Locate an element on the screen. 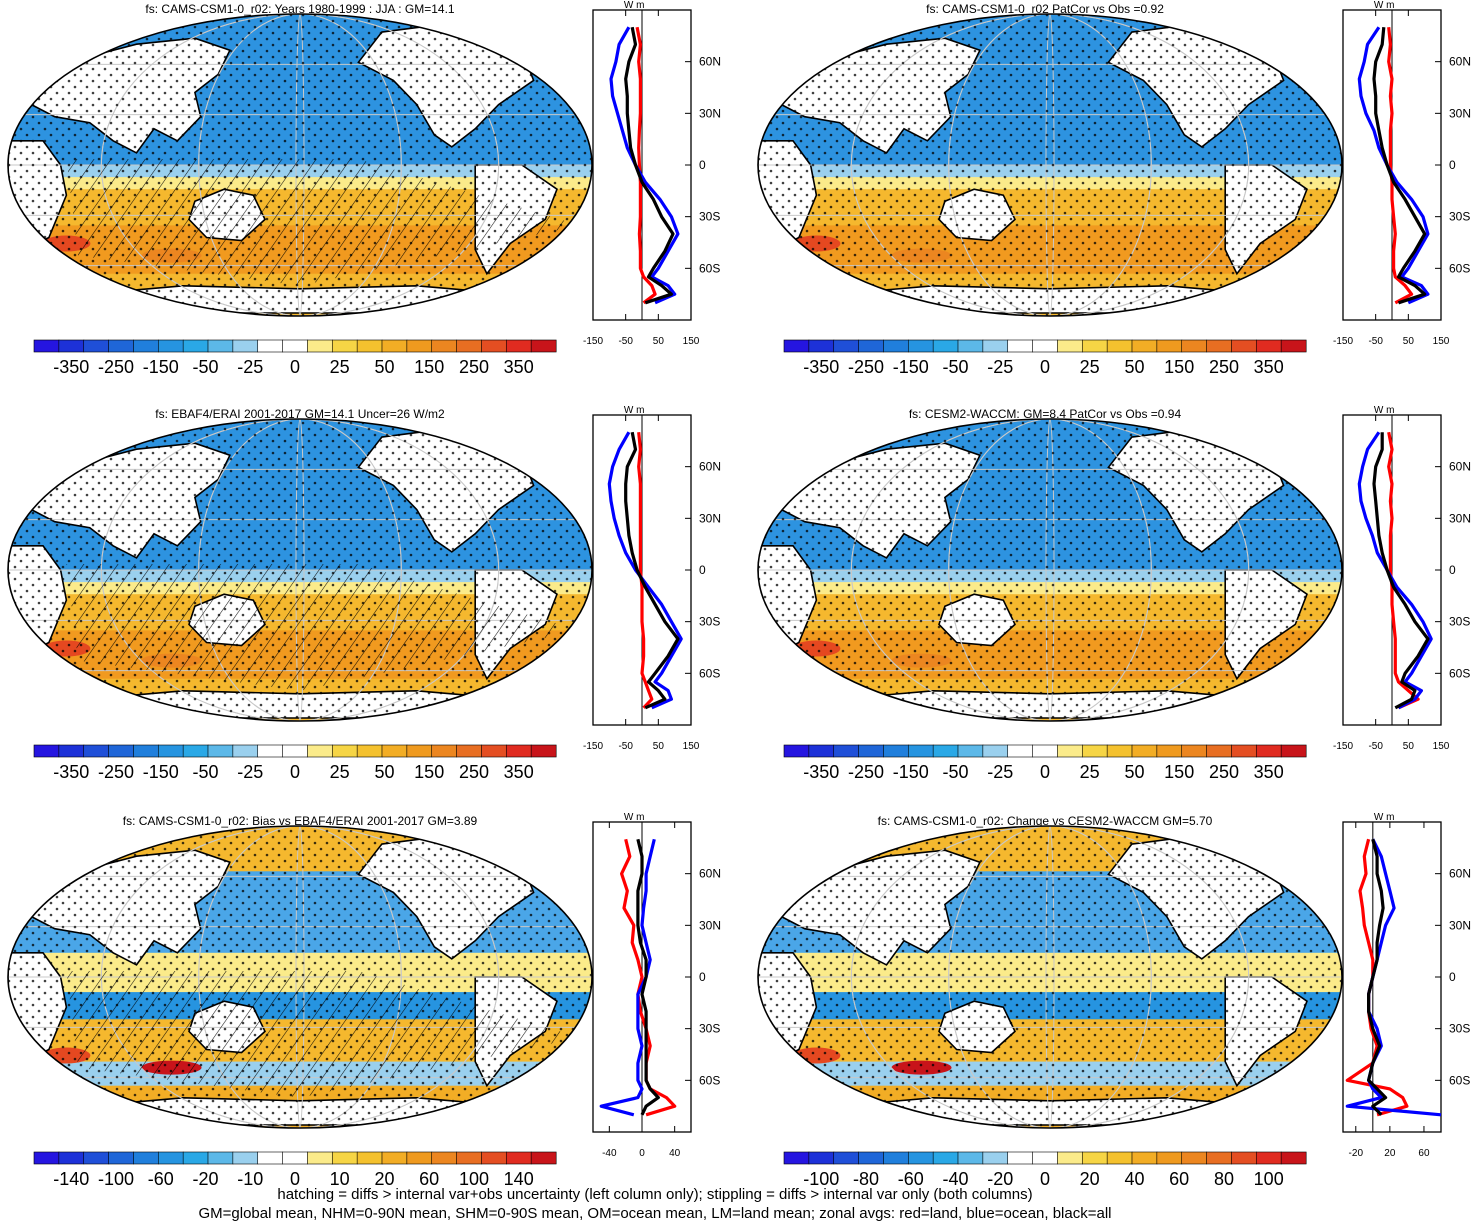 This screenshot has width=1483, height=1222. map-field is located at coordinates (300, 165).